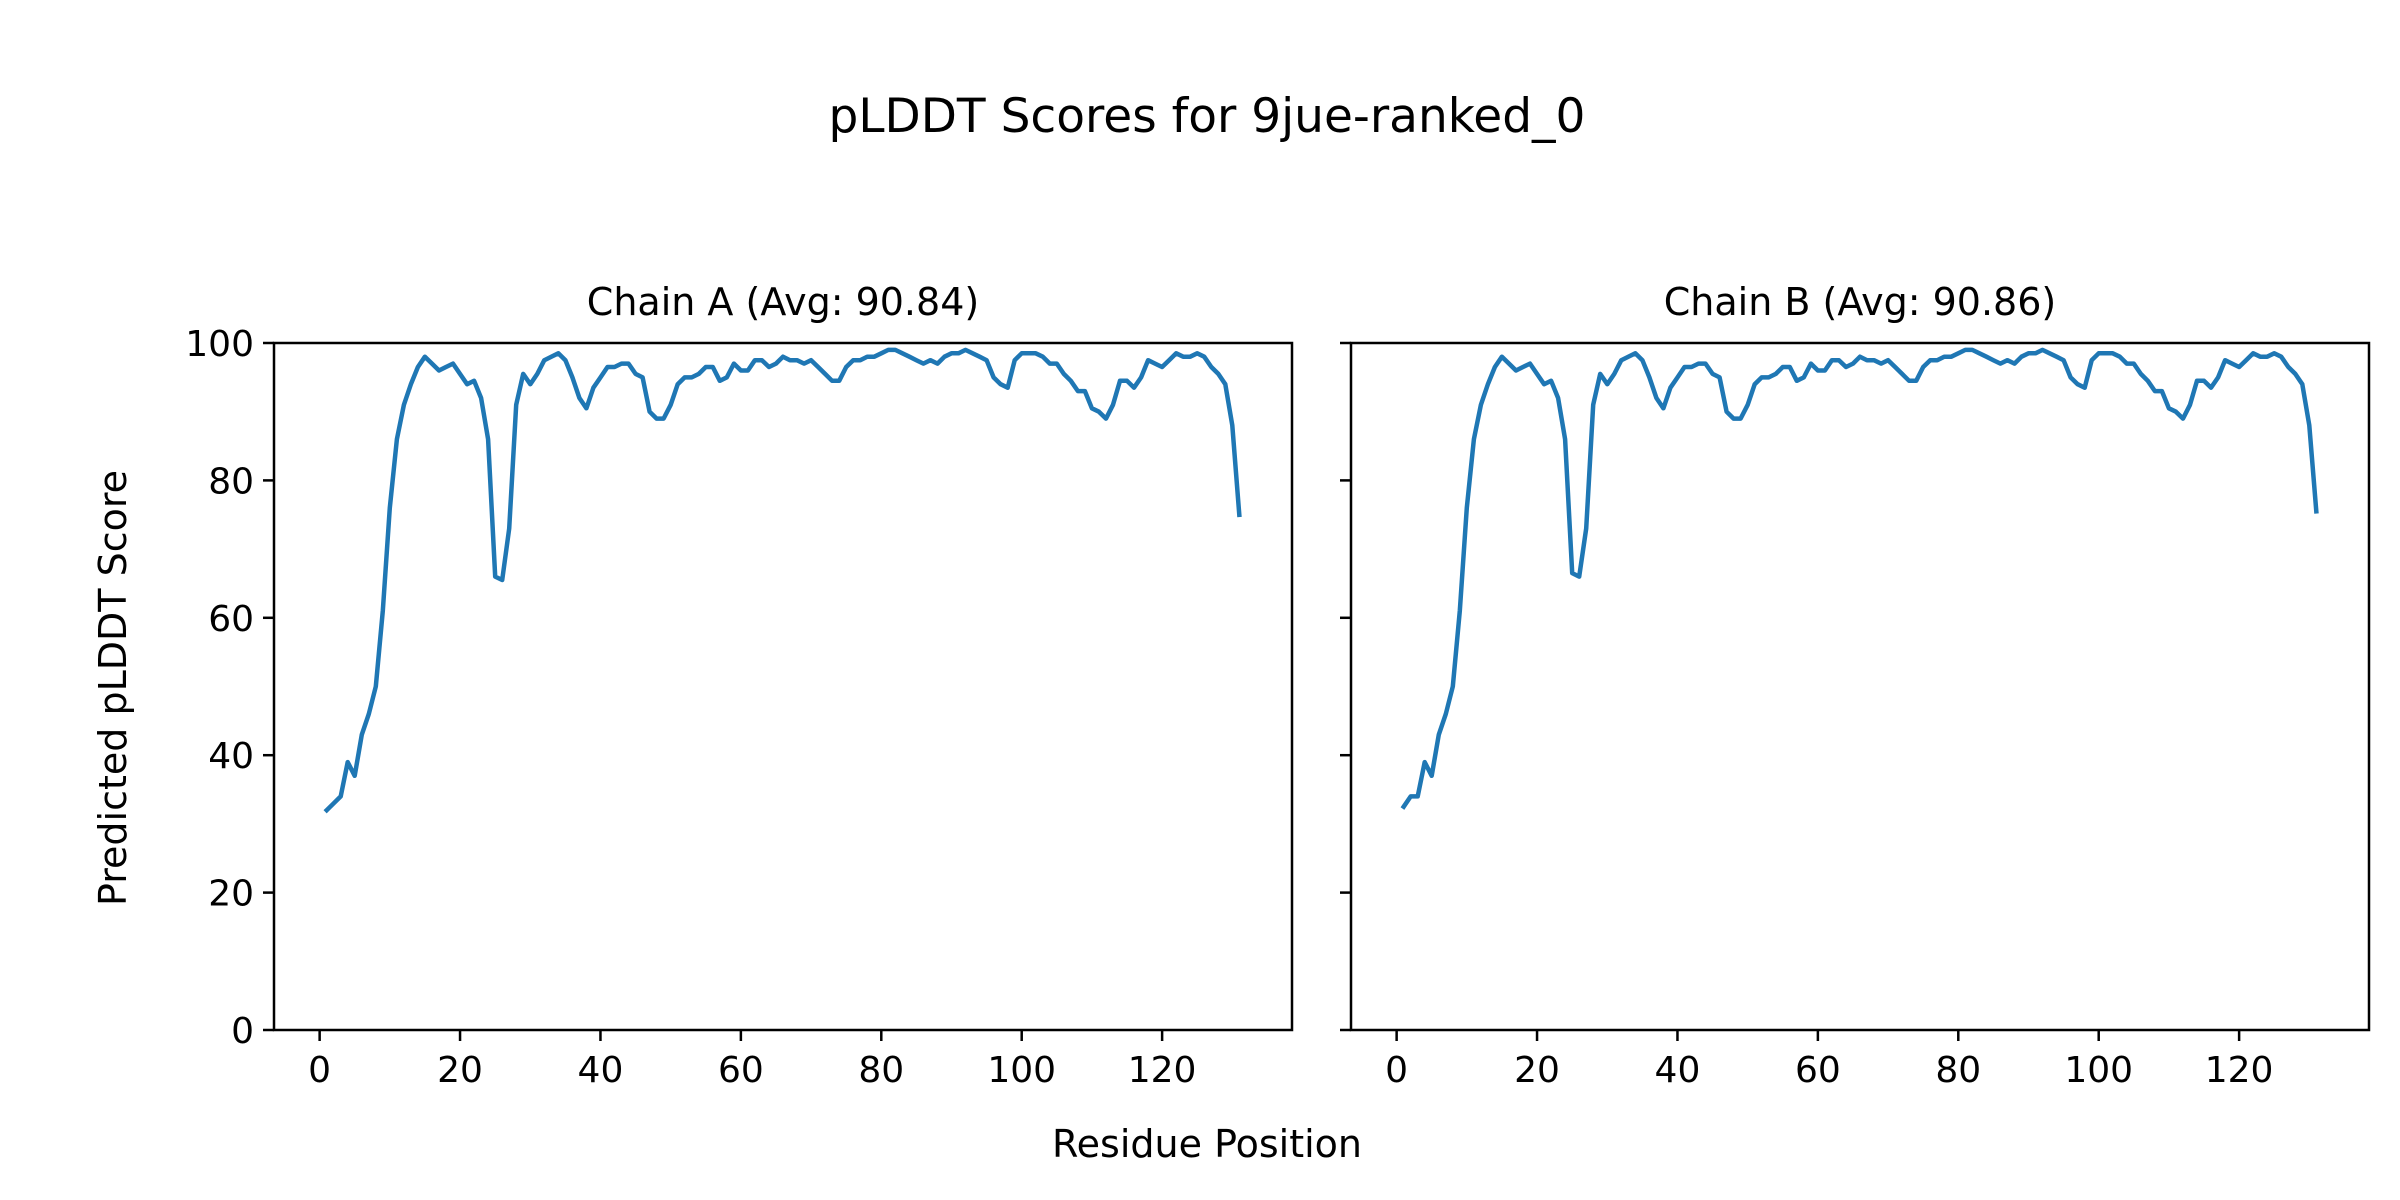 The height and width of the screenshot is (1200, 2400). Describe the element at coordinates (1207, 116) in the screenshot. I see `figure-title: pLDDT Scores for 9jue-ranked_0` at that location.